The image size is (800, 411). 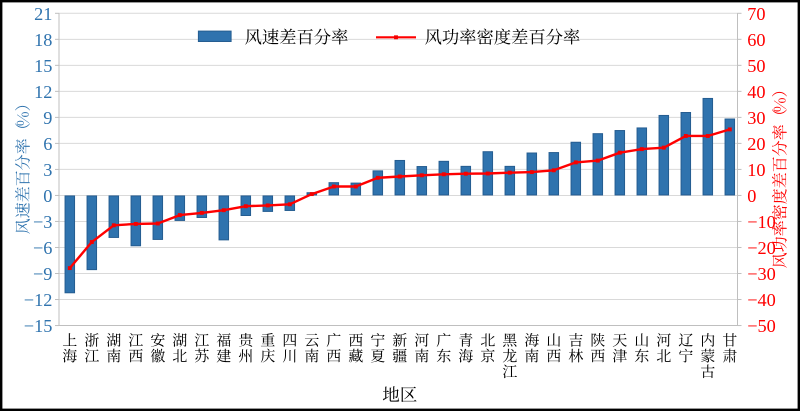 What do you see at coordinates (47, 170) in the screenshot?
I see `svg-text: 3` at bounding box center [47, 170].